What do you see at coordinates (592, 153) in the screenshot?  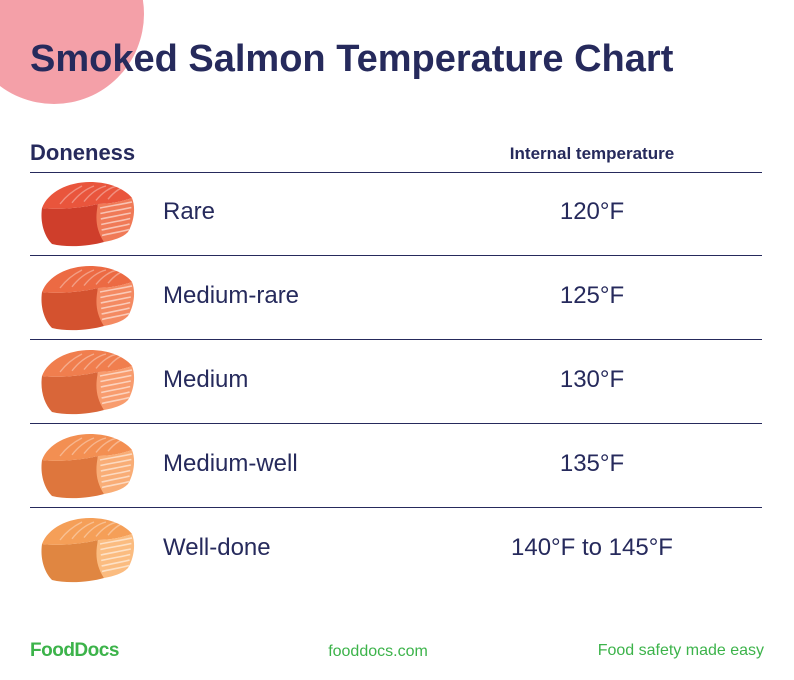 I see `temperature-column-header: Internal temperature` at bounding box center [592, 153].